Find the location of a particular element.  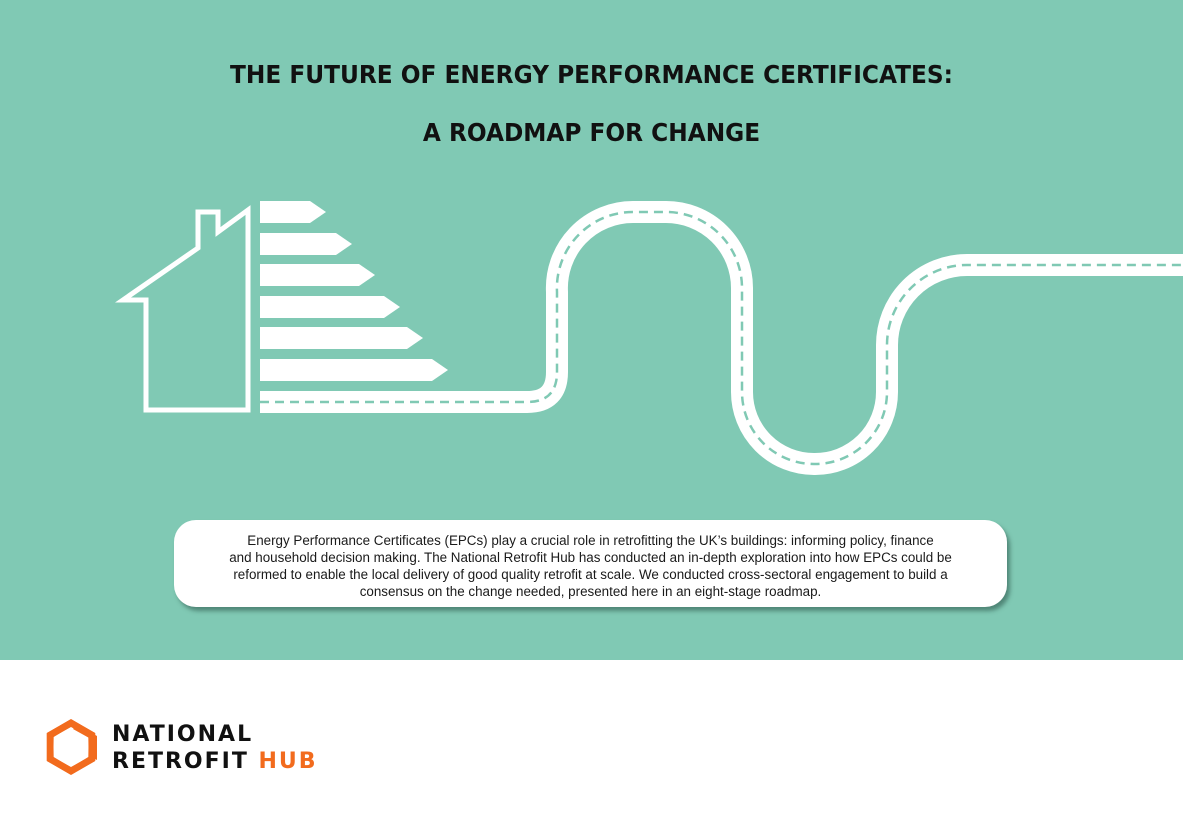

logo-line-1: NATIONAL is located at coordinates (183, 734).